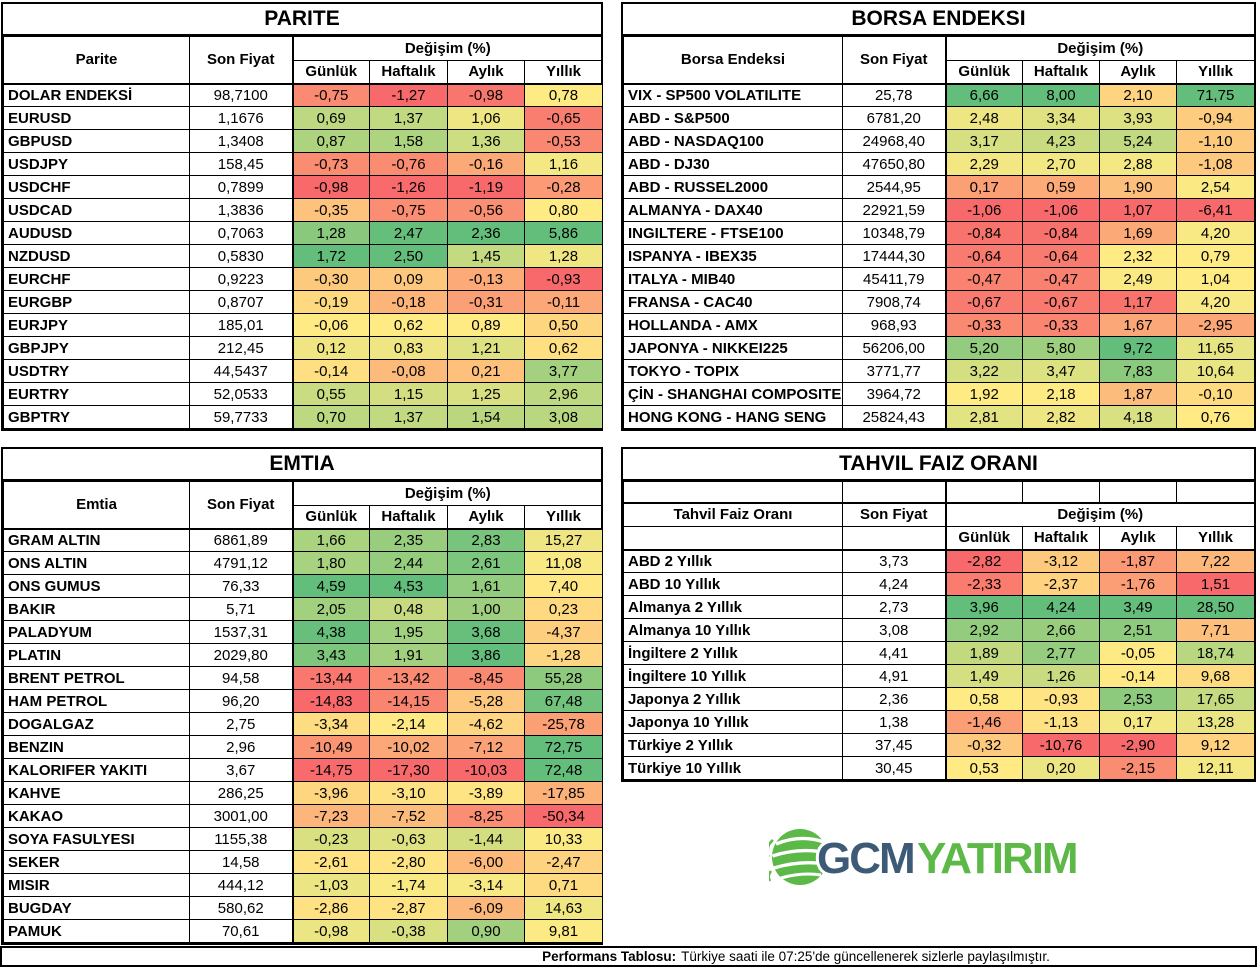  I want to click on change-value-cell: 3,93, so click(1138, 118).